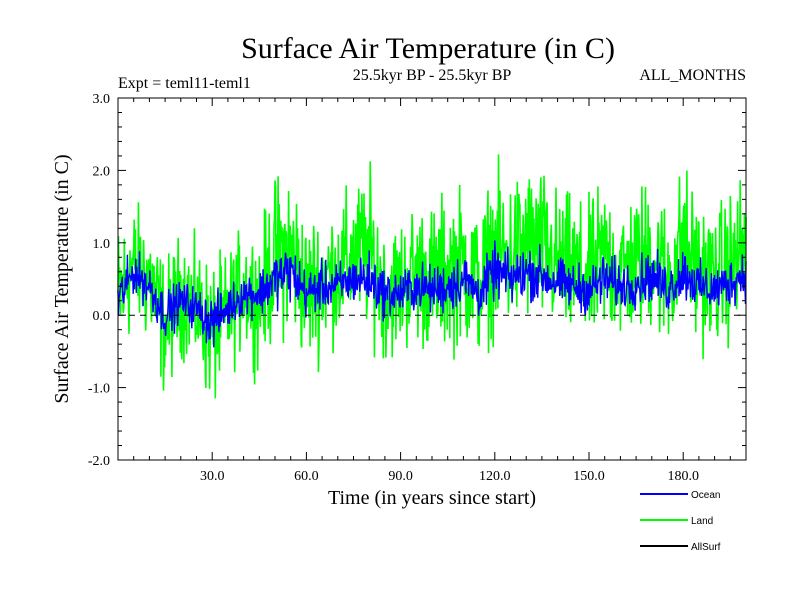 Image resolution: width=800 pixels, height=600 pixels. What do you see at coordinates (495, 476) in the screenshot?
I see `x-tick-label: 120.0` at bounding box center [495, 476].